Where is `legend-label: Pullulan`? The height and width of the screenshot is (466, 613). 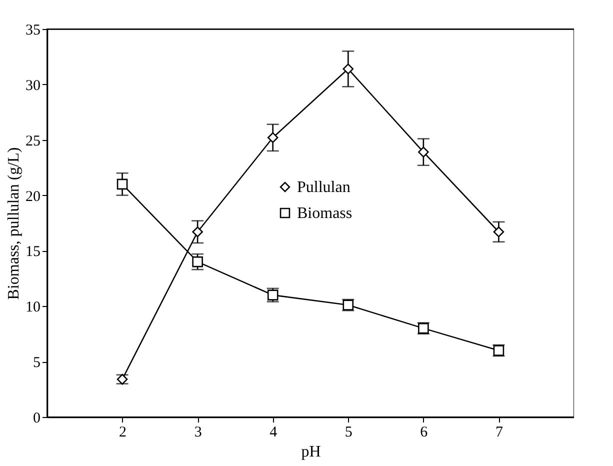 legend-label: Pullulan is located at coordinates (323, 187).